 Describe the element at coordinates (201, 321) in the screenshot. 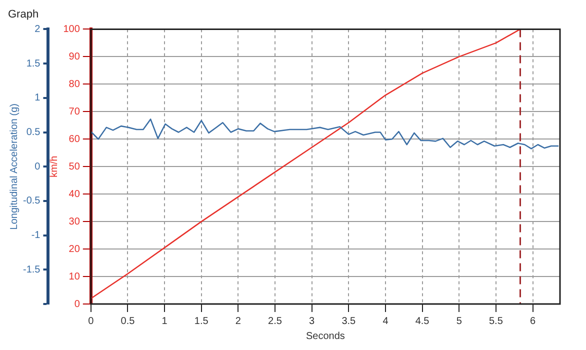

I see `x-tick-label: 1.5` at that location.